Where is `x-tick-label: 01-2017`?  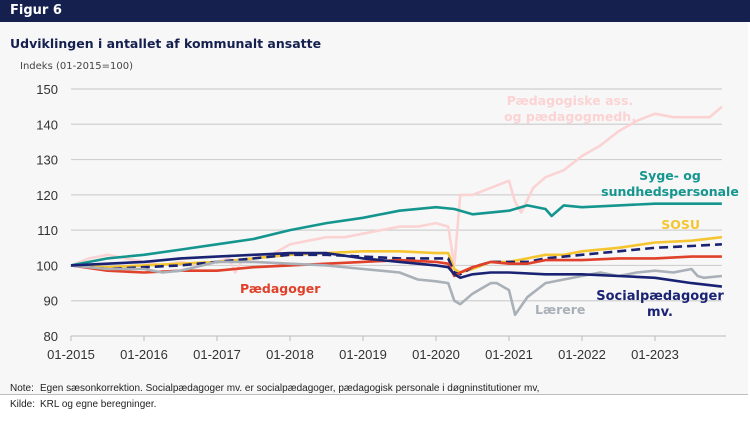
x-tick-label: 01-2017 is located at coordinates (217, 354).